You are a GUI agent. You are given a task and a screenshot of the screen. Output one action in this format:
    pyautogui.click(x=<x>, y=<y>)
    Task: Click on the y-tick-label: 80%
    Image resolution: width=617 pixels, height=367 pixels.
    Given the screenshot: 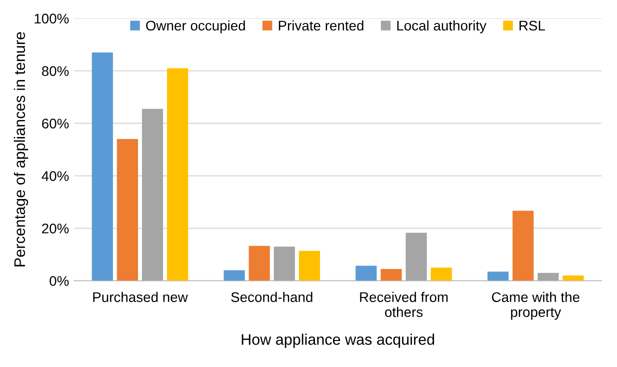 What is the action you would take?
    pyautogui.click(x=55, y=71)
    